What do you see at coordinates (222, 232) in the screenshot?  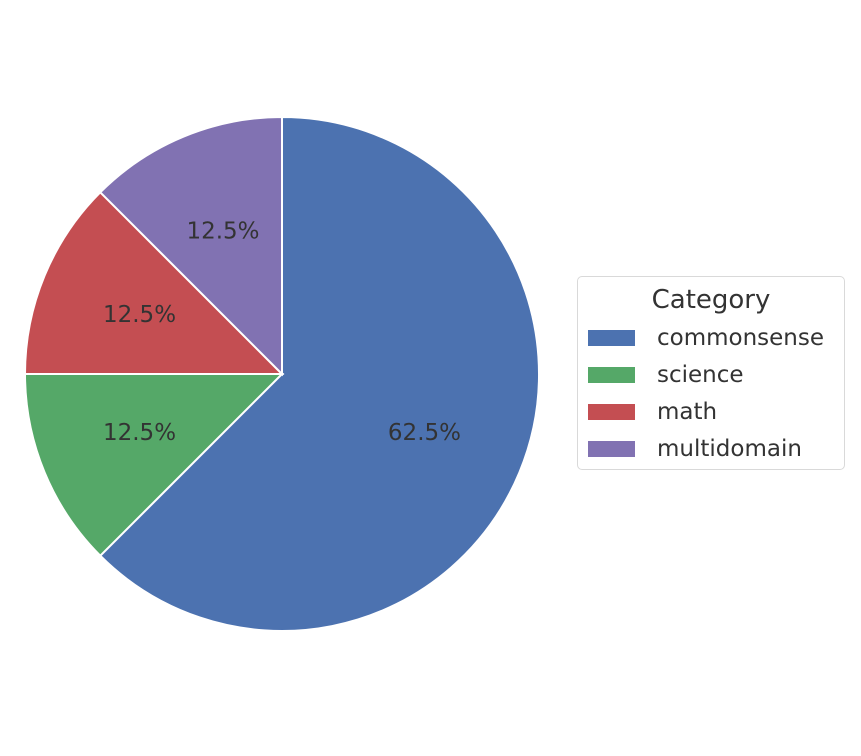 I see `pie-label-multidomain: 12.5%` at bounding box center [222, 232].